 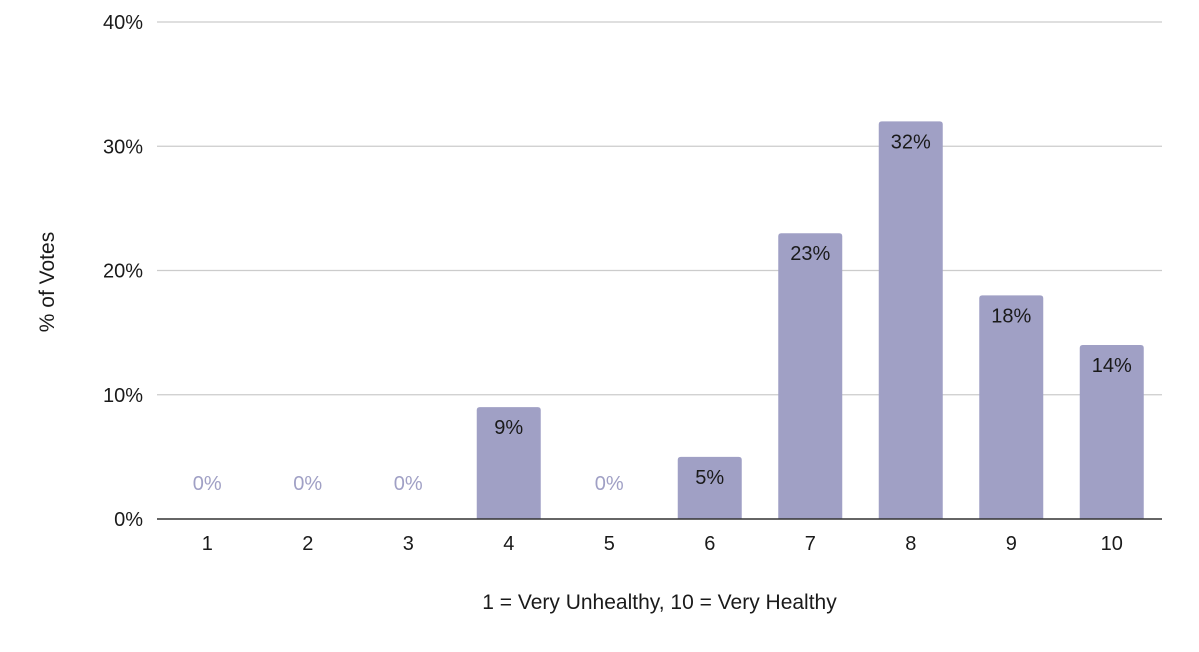 I want to click on data-label: 14%, so click(x=1112, y=366).